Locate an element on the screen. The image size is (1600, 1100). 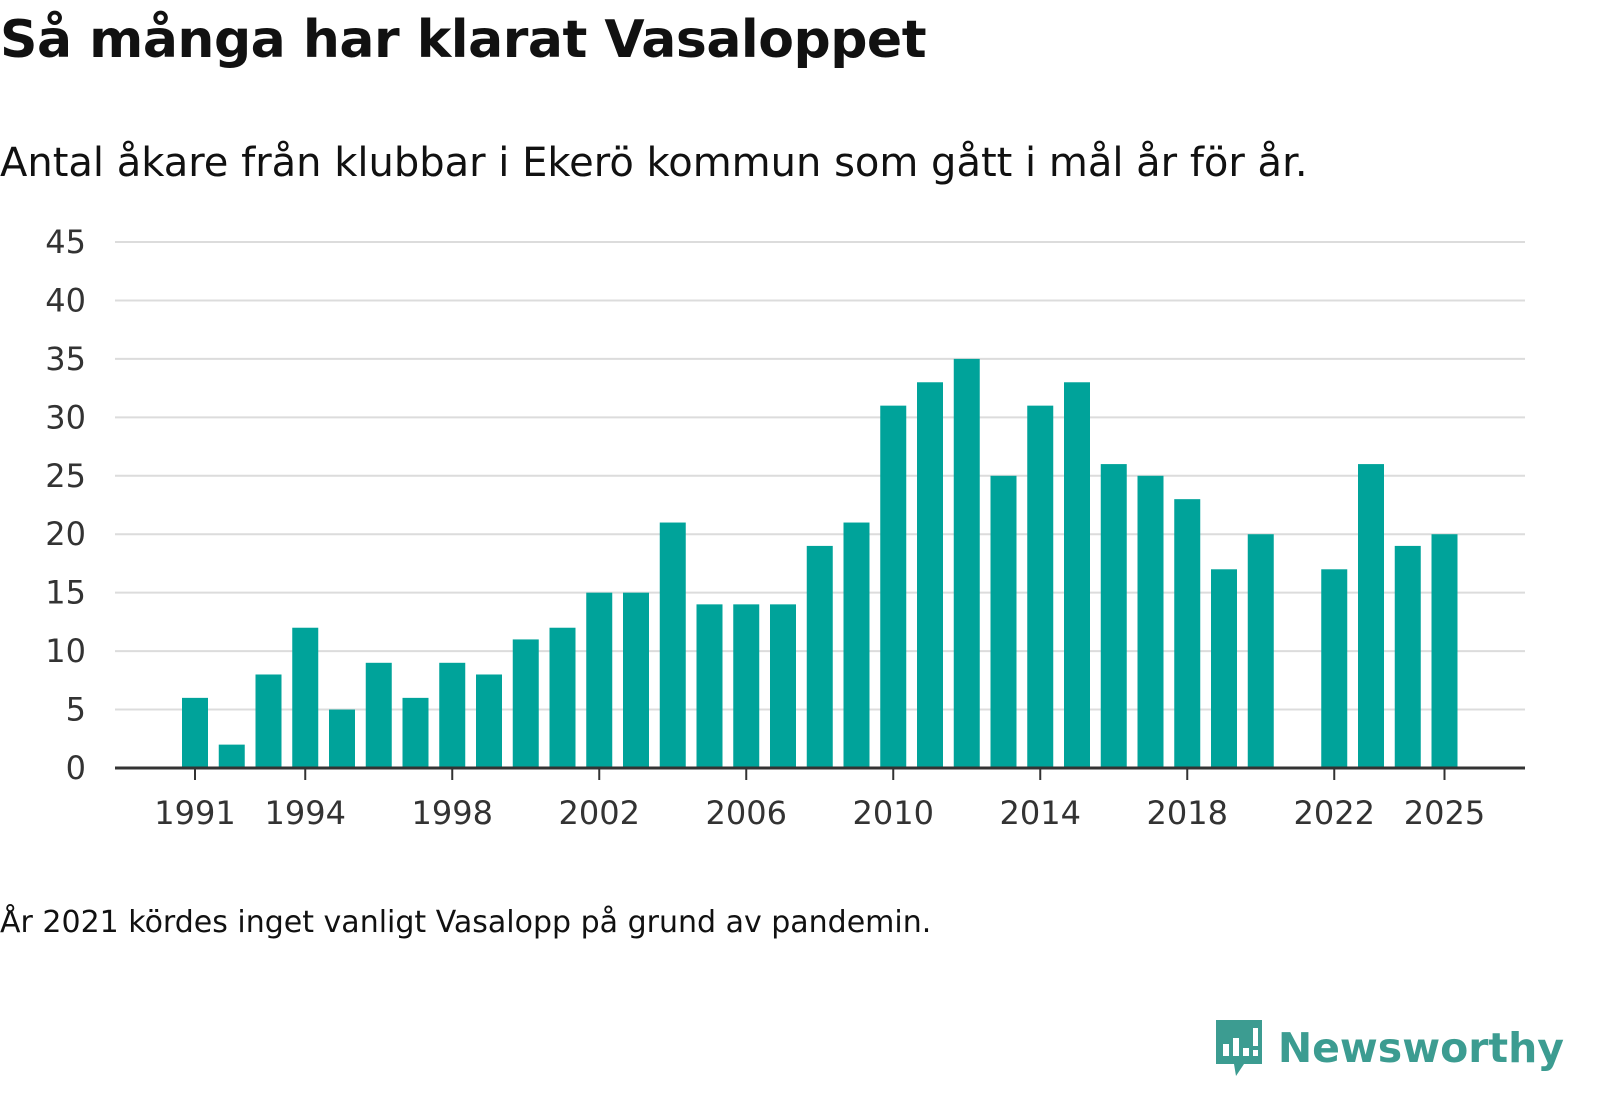
y-tick-label: 0 is located at coordinates (76, 768).